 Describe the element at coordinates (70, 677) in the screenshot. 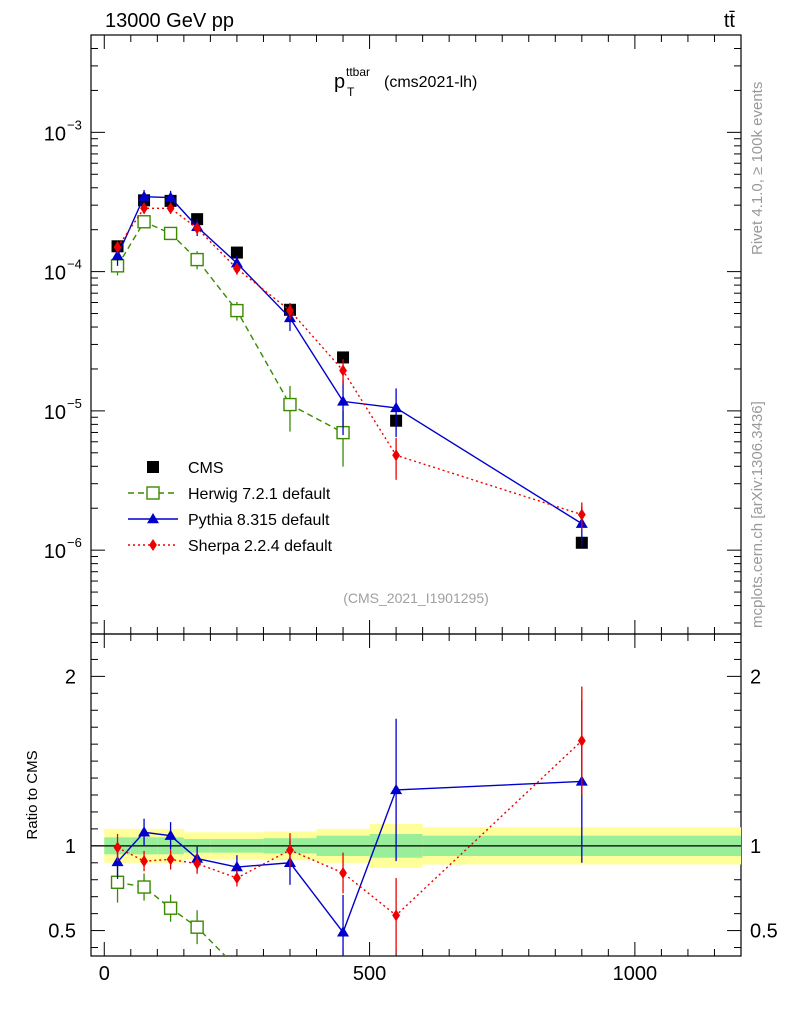

I see `ratio-y-tick-label: 2` at that location.